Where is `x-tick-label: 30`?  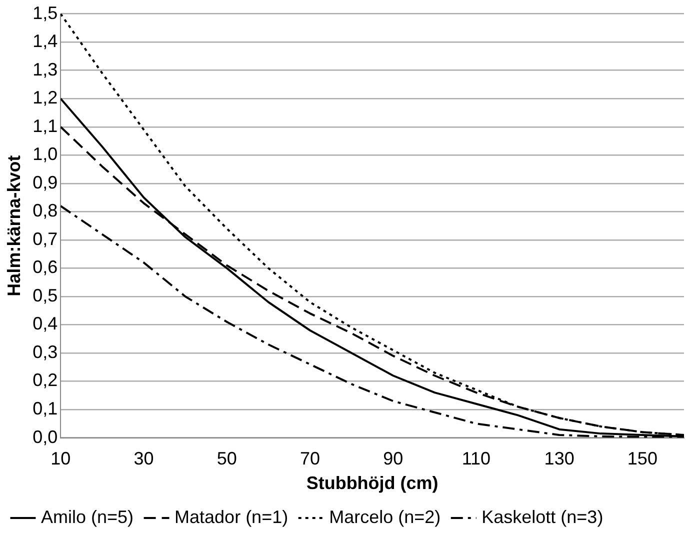
x-tick-label: 30 is located at coordinates (144, 458).